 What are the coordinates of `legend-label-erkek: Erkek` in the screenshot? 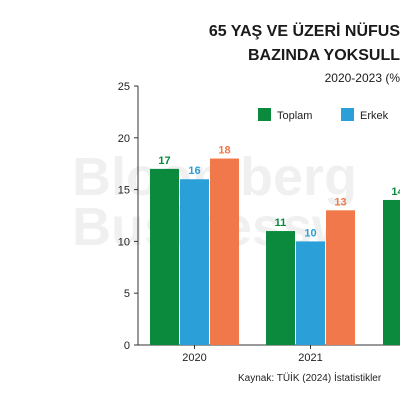 It's located at (374, 116).